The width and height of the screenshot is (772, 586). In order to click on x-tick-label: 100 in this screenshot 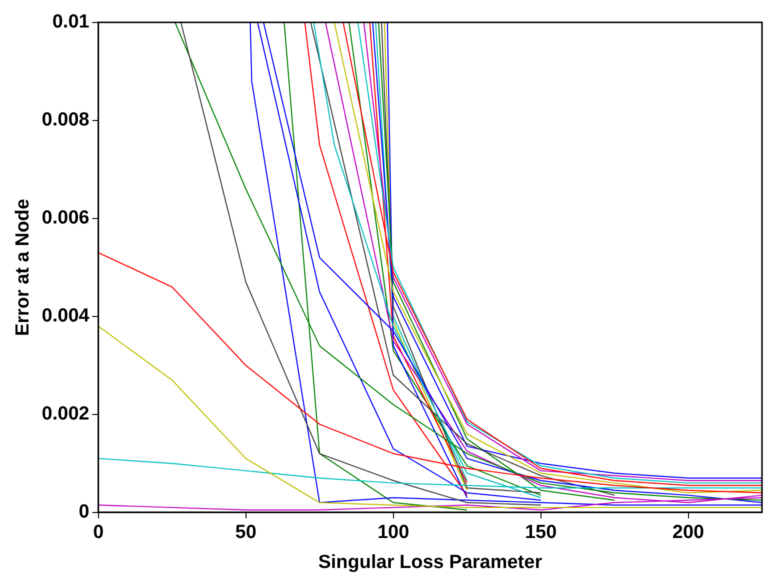, I will do `click(393, 533)`.